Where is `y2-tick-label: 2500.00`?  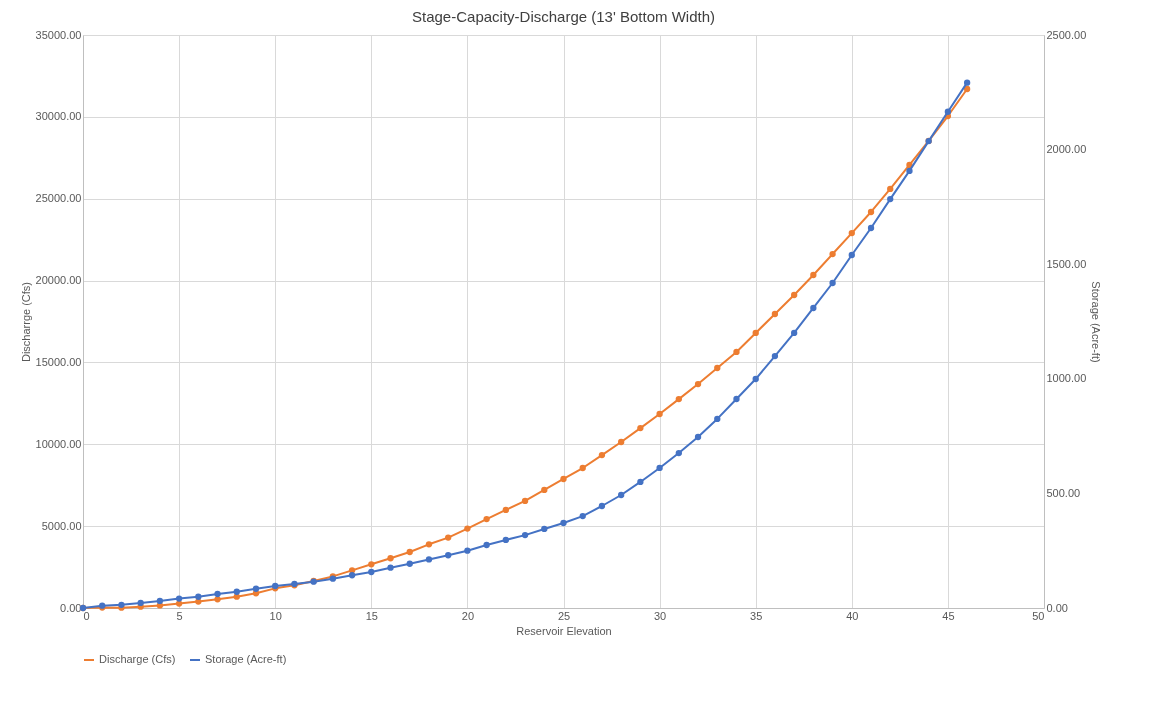 y2-tick-label: 2500.00 is located at coordinates (1066, 34).